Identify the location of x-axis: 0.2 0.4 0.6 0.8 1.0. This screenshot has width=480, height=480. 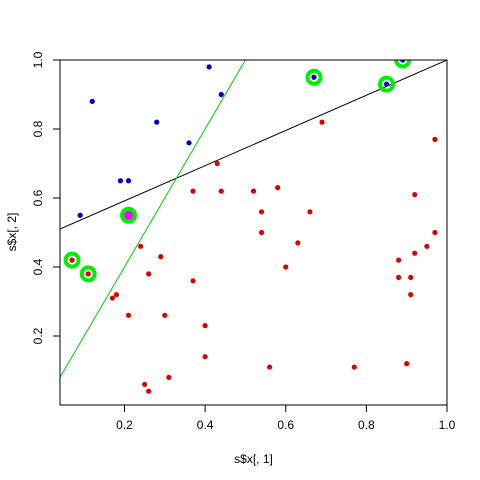
(286, 418).